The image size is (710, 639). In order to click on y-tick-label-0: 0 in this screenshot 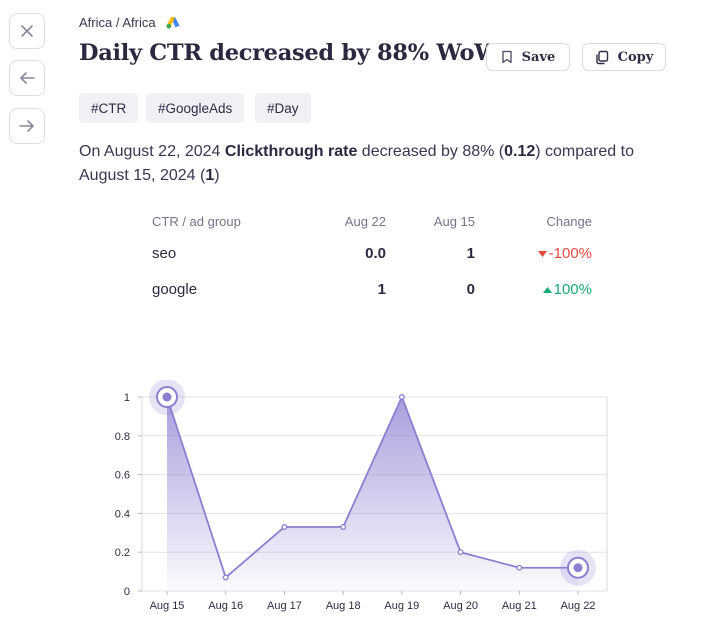, I will do `click(127, 592)`.